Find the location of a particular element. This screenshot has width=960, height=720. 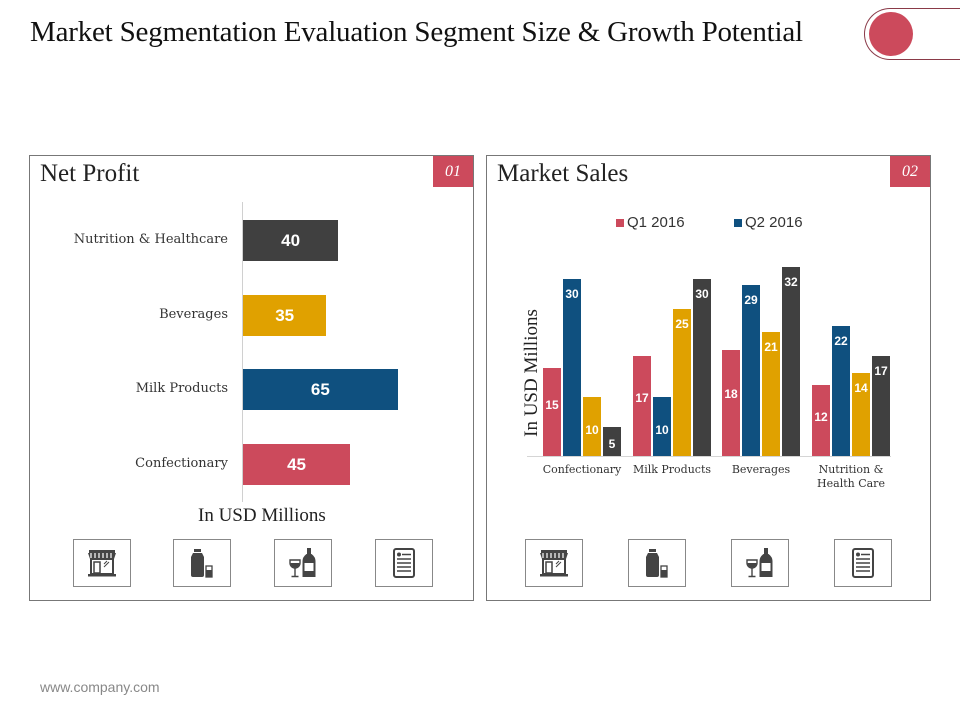

market-sales-badge: 02 is located at coordinates (910, 171).